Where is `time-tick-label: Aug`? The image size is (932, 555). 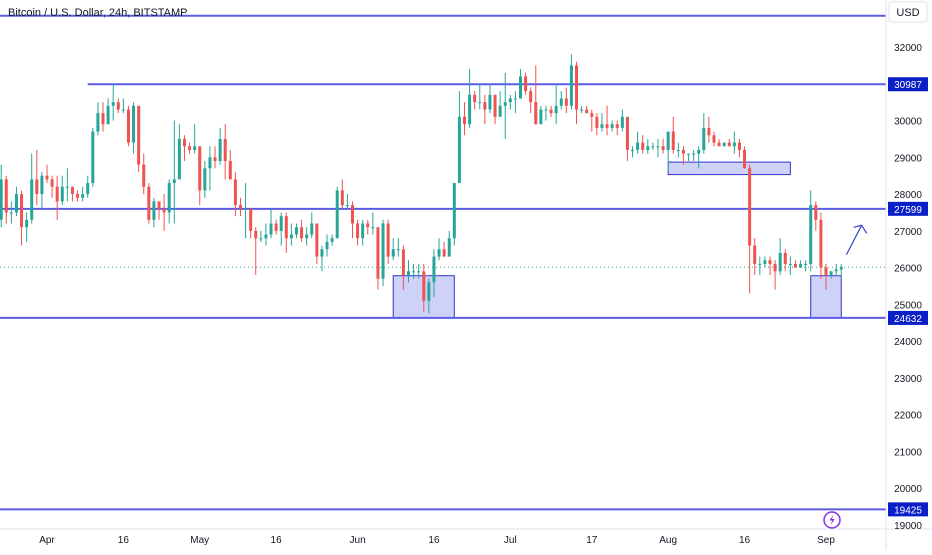 time-tick-label: Aug is located at coordinates (668, 540).